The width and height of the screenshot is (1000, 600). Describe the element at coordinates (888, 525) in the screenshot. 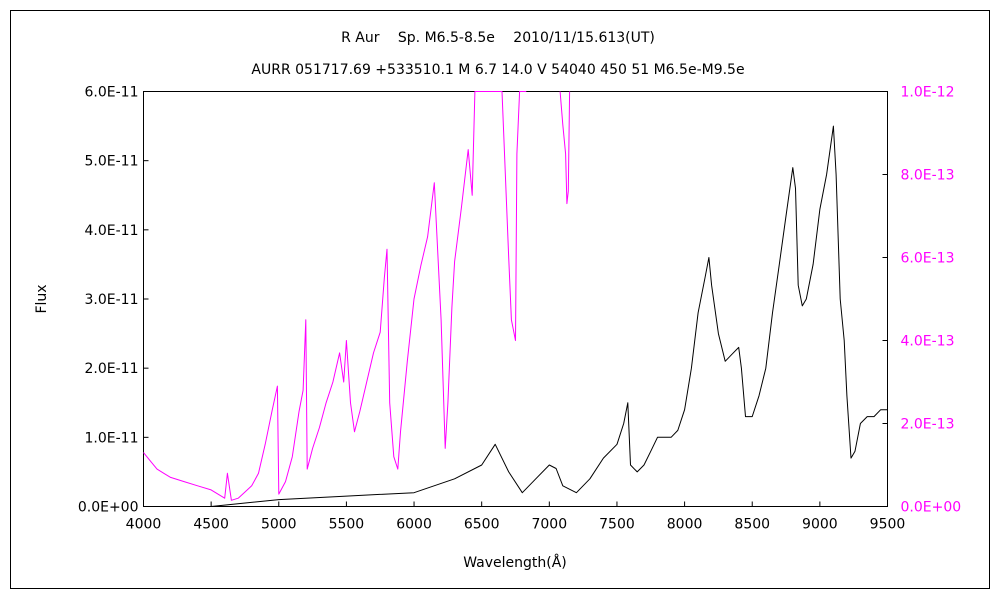

I see `x-tick-label-11: 9500` at that location.